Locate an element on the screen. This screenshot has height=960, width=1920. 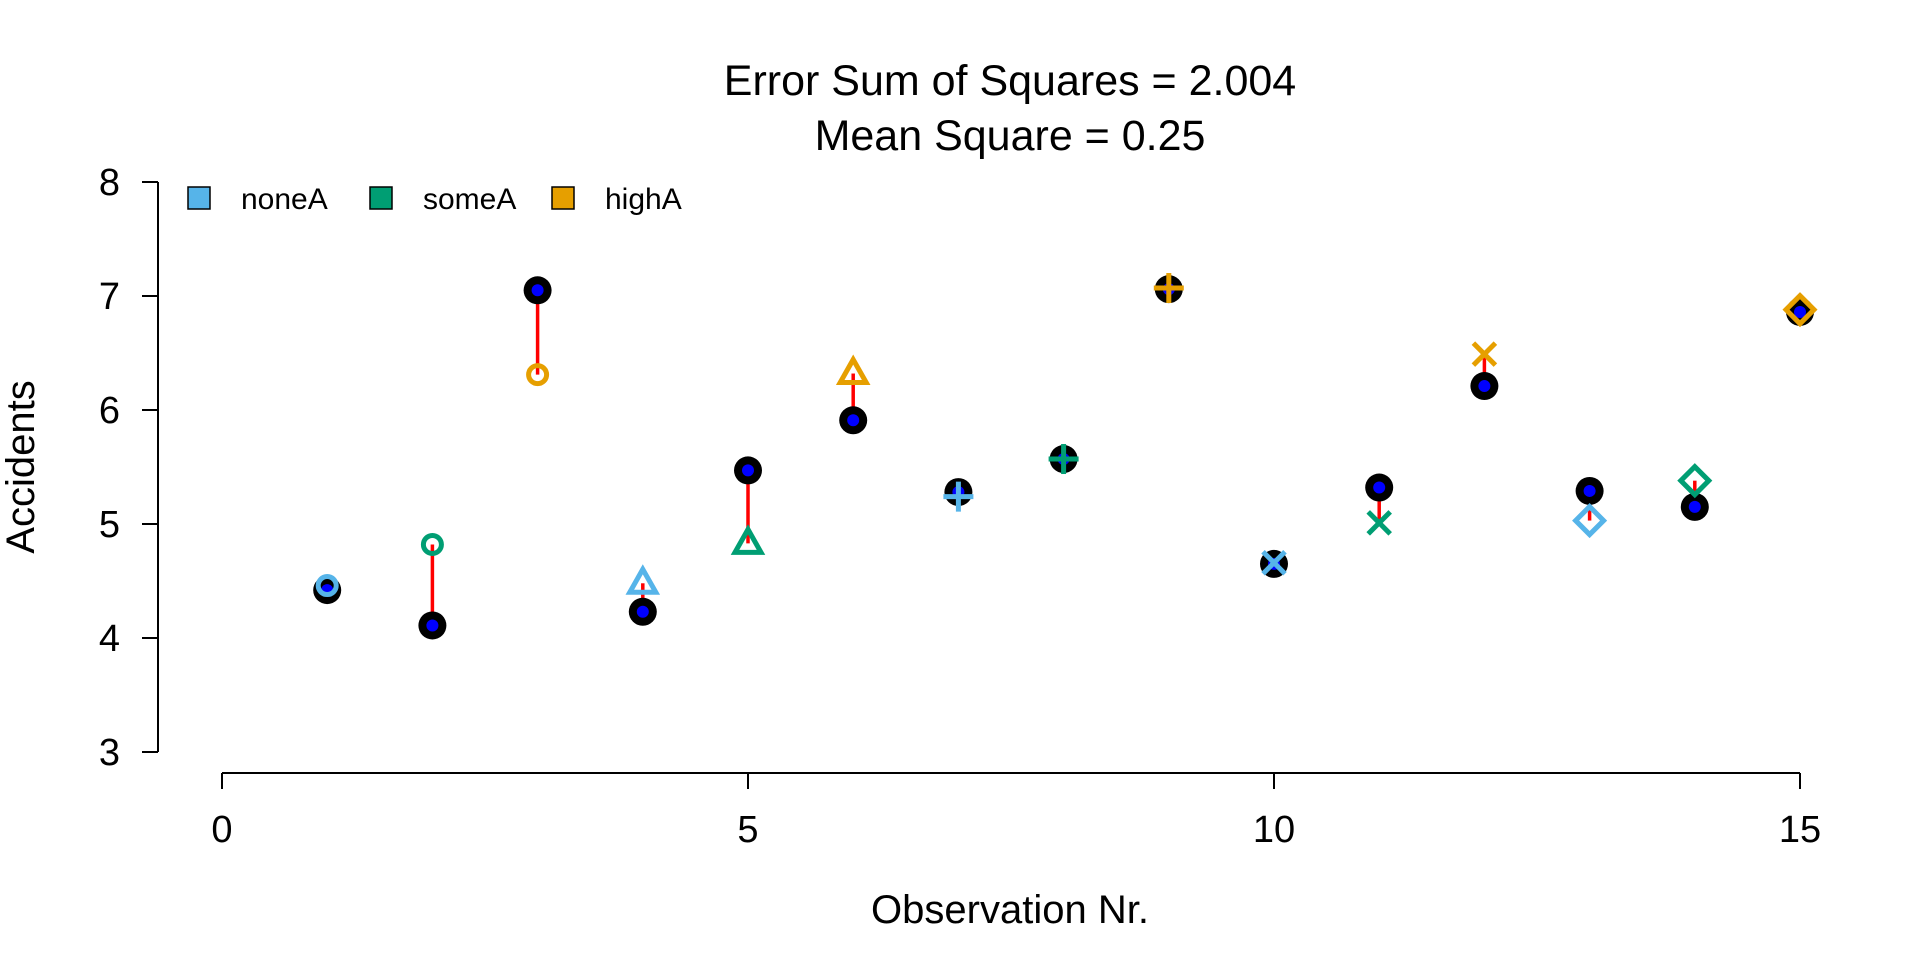
x-tick-label: 15 is located at coordinates (1800, 830).